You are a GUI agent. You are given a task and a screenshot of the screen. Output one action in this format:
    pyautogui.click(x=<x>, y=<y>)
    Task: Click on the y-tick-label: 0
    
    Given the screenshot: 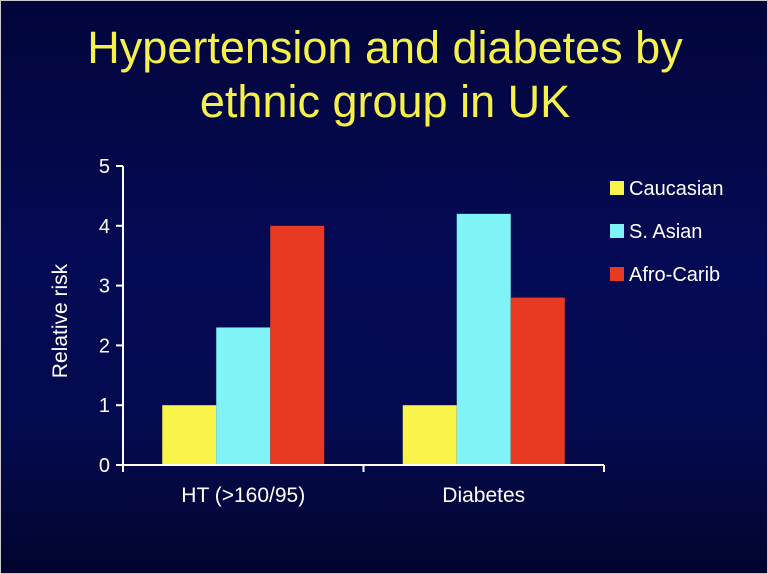 What is the action you would take?
    pyautogui.click(x=104, y=466)
    